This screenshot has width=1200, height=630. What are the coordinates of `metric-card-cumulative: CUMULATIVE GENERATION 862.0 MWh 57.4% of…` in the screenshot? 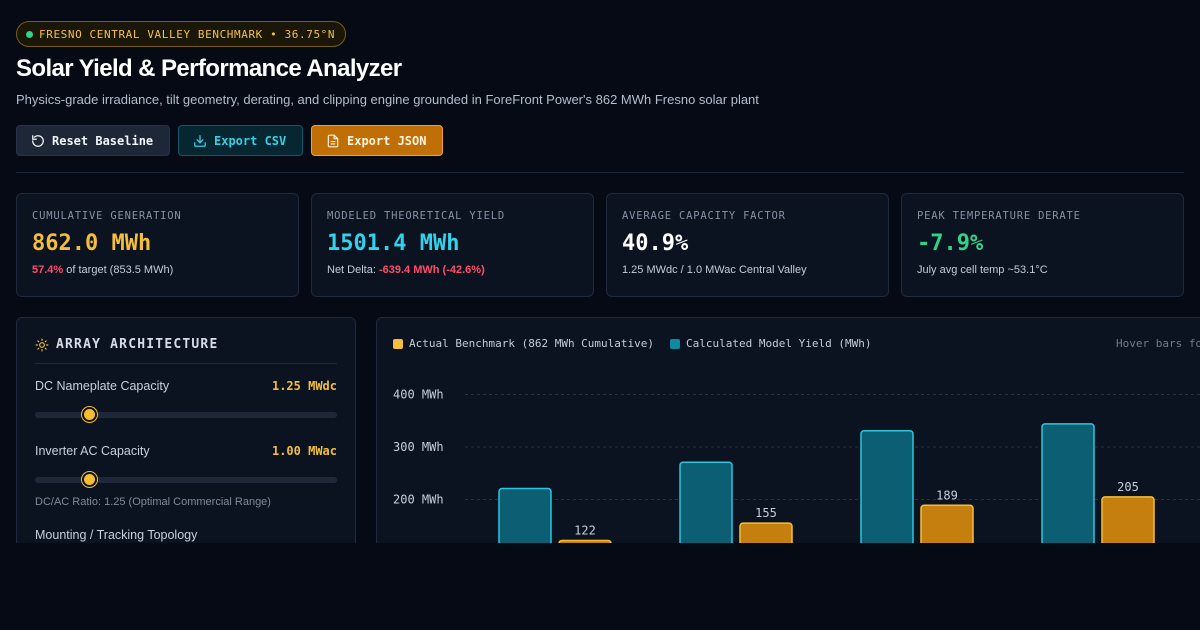 It's located at (157, 245).